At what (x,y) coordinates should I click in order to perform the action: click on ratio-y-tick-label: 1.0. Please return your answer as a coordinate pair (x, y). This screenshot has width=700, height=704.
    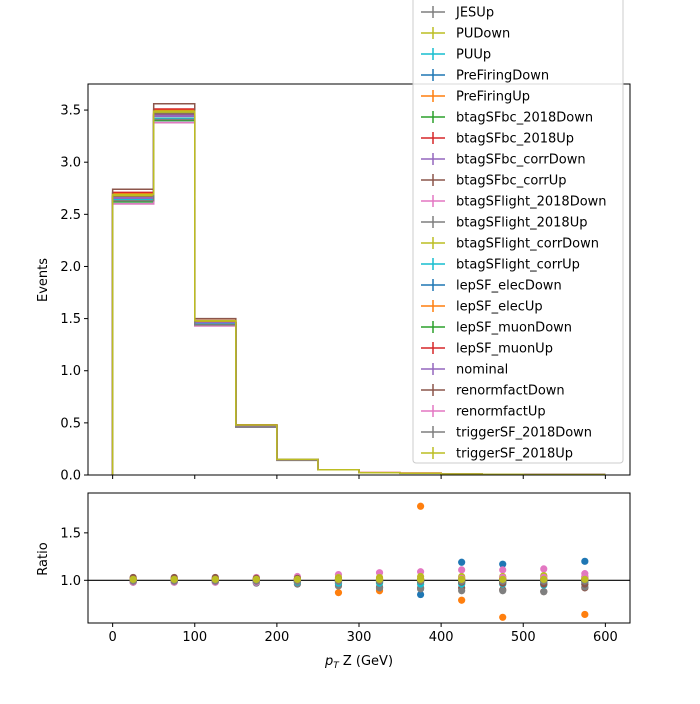
    Looking at the image, I should click on (70, 581).